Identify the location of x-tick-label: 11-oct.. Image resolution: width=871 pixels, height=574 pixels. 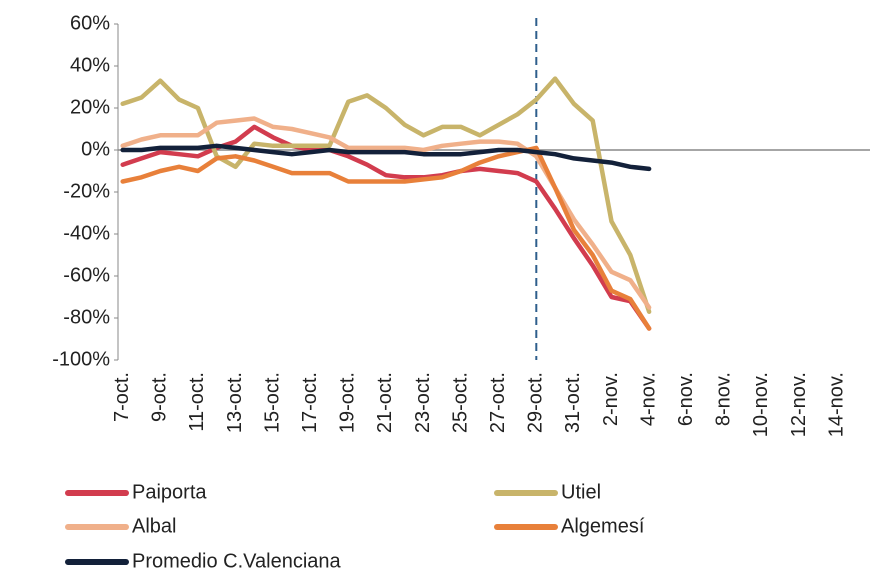
(197, 402).